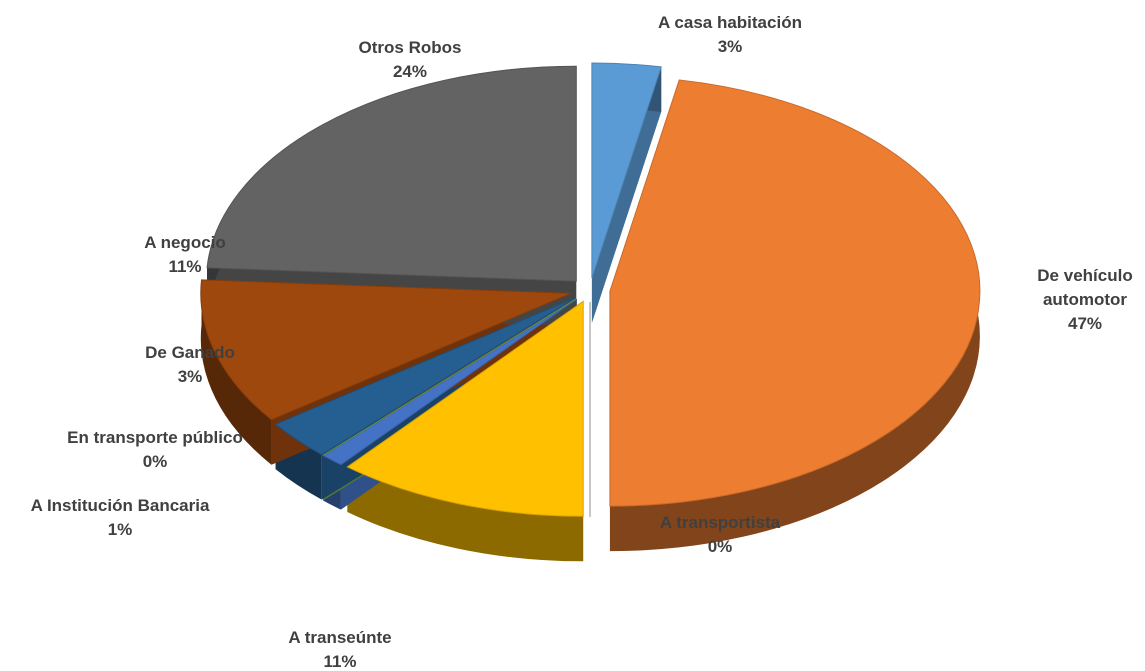 Image resolution: width=1145 pixels, height=671 pixels. What do you see at coordinates (730, 22) in the screenshot?
I see `slice-category-label: A casa habitación` at bounding box center [730, 22].